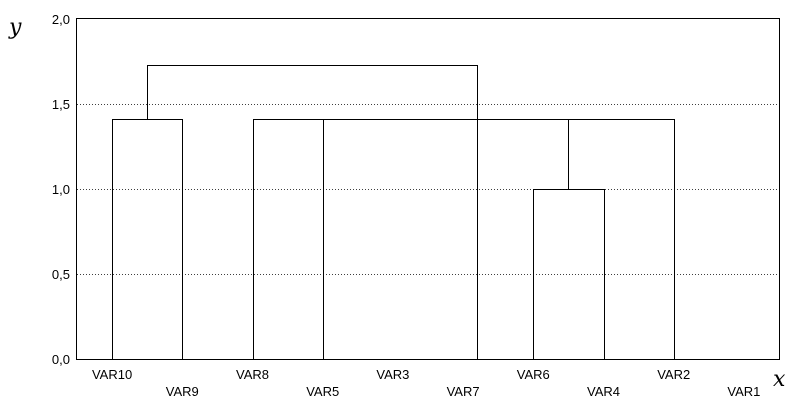 The image size is (790, 399). Describe the element at coordinates (252, 374) in the screenshot. I see `x-category-label: VAR8` at that location.